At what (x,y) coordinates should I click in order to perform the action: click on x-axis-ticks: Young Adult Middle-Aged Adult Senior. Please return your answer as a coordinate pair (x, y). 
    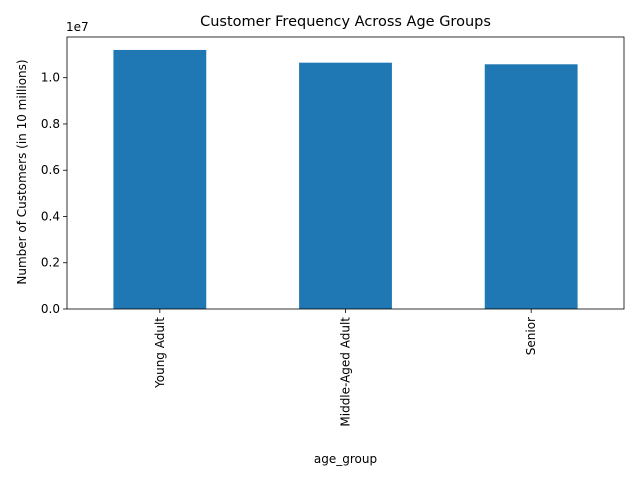
    Looking at the image, I should click on (345, 368).